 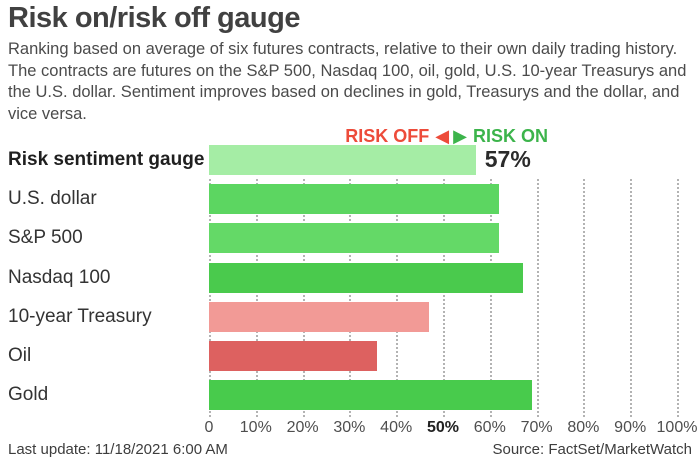 I want to click on bar-label: U.S. dollar, so click(x=52, y=199).